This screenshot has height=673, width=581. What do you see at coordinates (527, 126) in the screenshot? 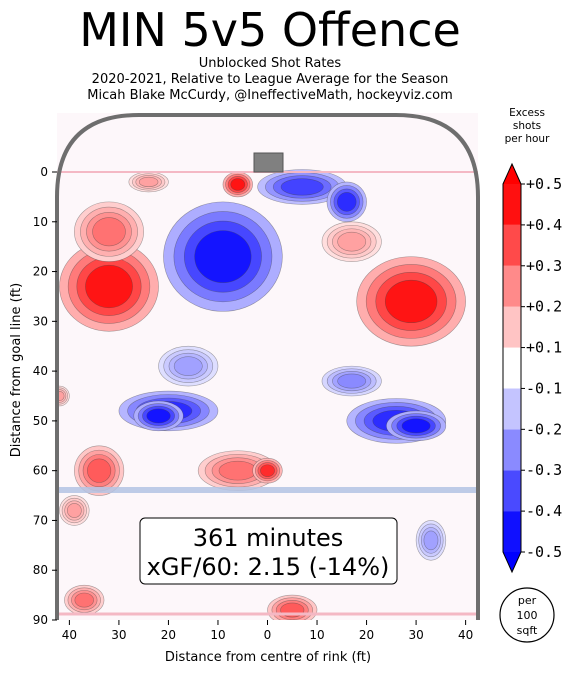
I see `colorbar-title-line: shots` at bounding box center [527, 126].